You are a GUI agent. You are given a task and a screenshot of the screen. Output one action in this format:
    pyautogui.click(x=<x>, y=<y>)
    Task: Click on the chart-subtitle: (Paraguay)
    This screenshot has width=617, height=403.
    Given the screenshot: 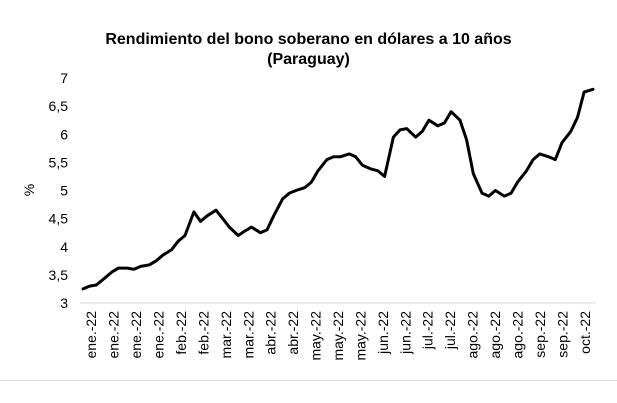 What is the action you would take?
    pyautogui.click(x=308, y=59)
    